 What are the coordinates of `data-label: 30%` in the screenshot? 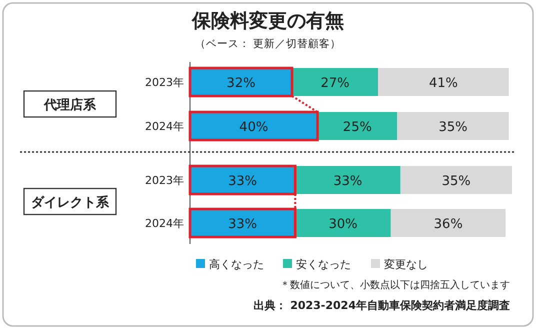 It's located at (343, 224).